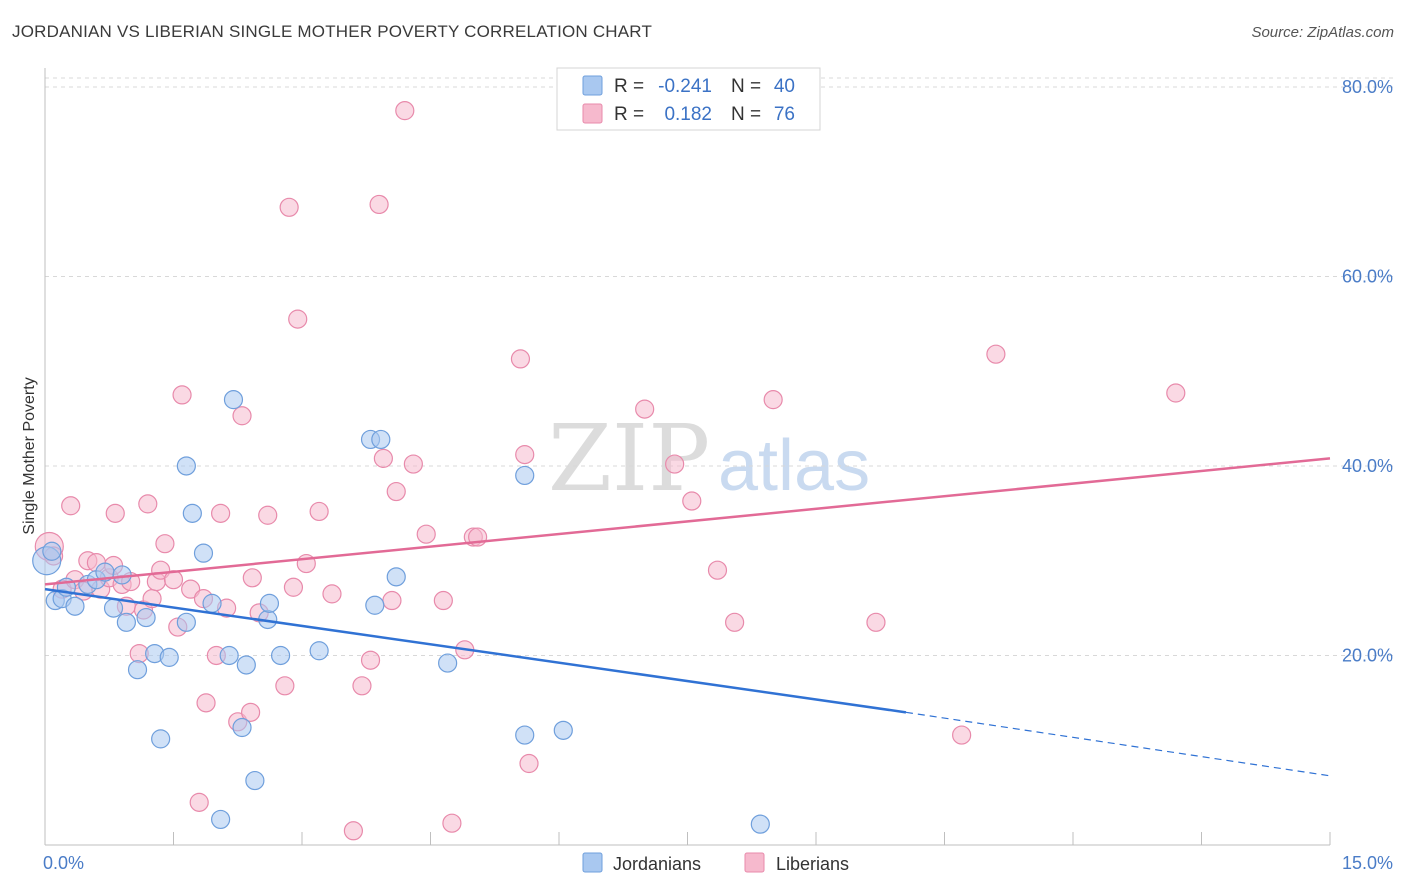 The image size is (1406, 892). I want to click on legend-n-value-liberian: 76, so click(784, 114).